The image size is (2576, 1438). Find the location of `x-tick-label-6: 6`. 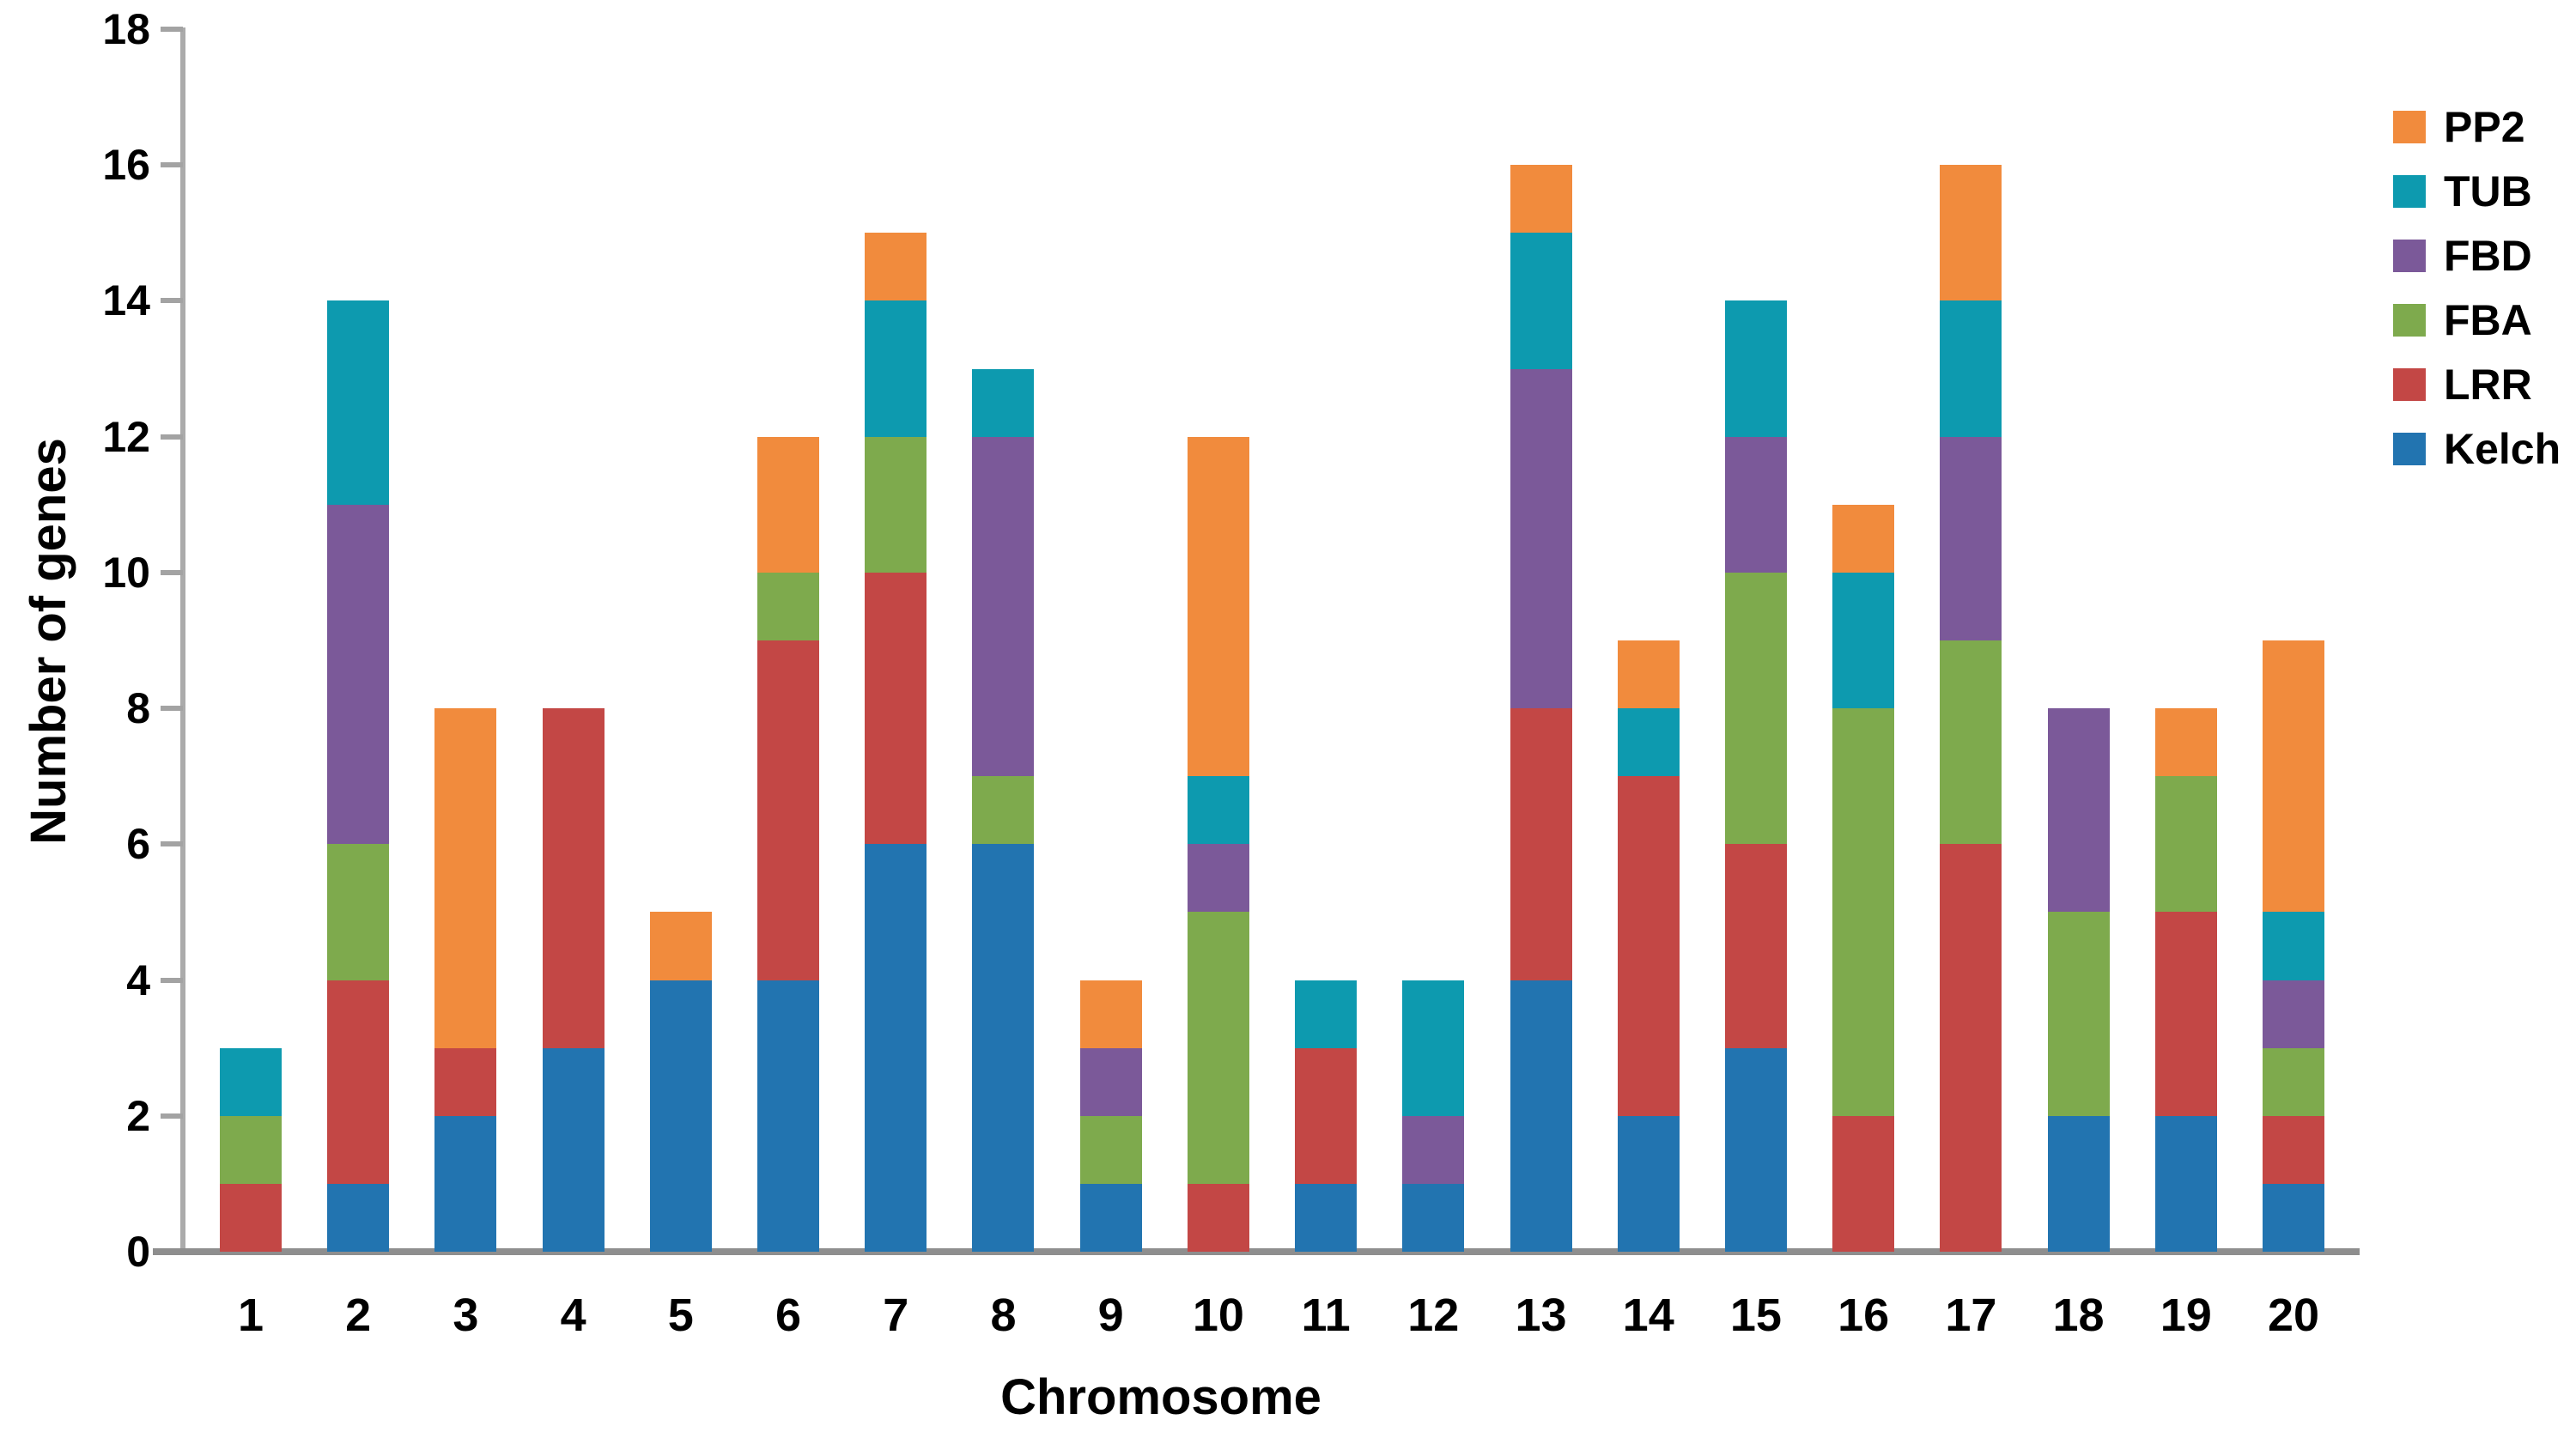

x-tick-label-6: 6 is located at coordinates (788, 1315).